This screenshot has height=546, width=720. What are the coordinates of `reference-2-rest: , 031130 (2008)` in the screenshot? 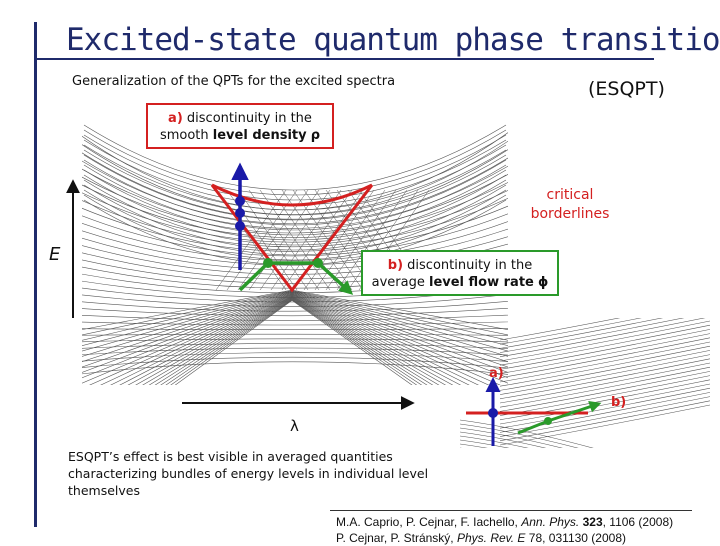 It's located at (584, 538).